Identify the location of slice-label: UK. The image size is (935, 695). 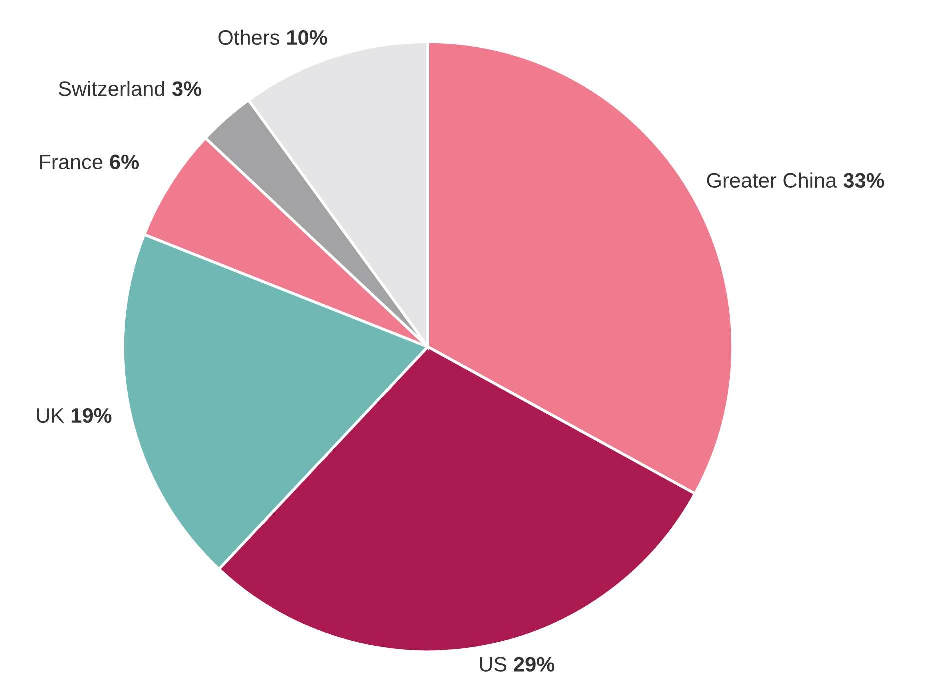
(50, 416).